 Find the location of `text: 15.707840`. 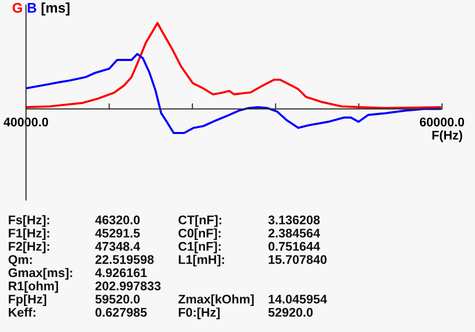

text: 15.707840 is located at coordinates (297, 259).